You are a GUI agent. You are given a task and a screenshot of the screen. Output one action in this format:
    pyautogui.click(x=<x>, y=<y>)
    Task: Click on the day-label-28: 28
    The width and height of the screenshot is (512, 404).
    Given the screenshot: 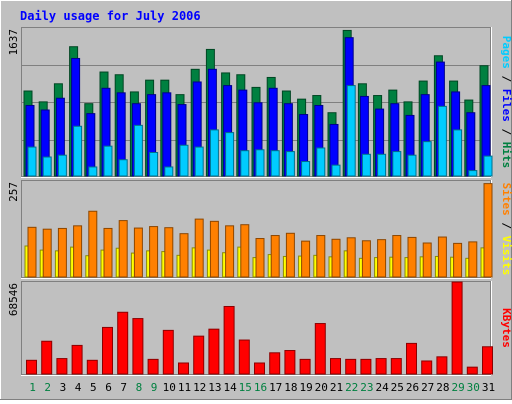 What is the action you would take?
    pyautogui.click(x=442, y=387)
    